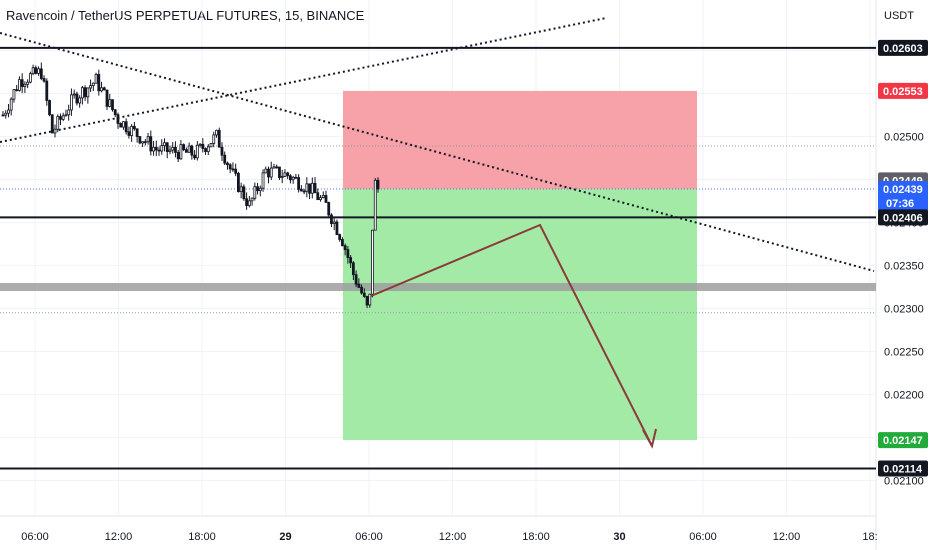 The height and width of the screenshot is (550, 932). What do you see at coordinates (904, 353) in the screenshot?
I see `price-tick-label: 0.02250` at bounding box center [904, 353].